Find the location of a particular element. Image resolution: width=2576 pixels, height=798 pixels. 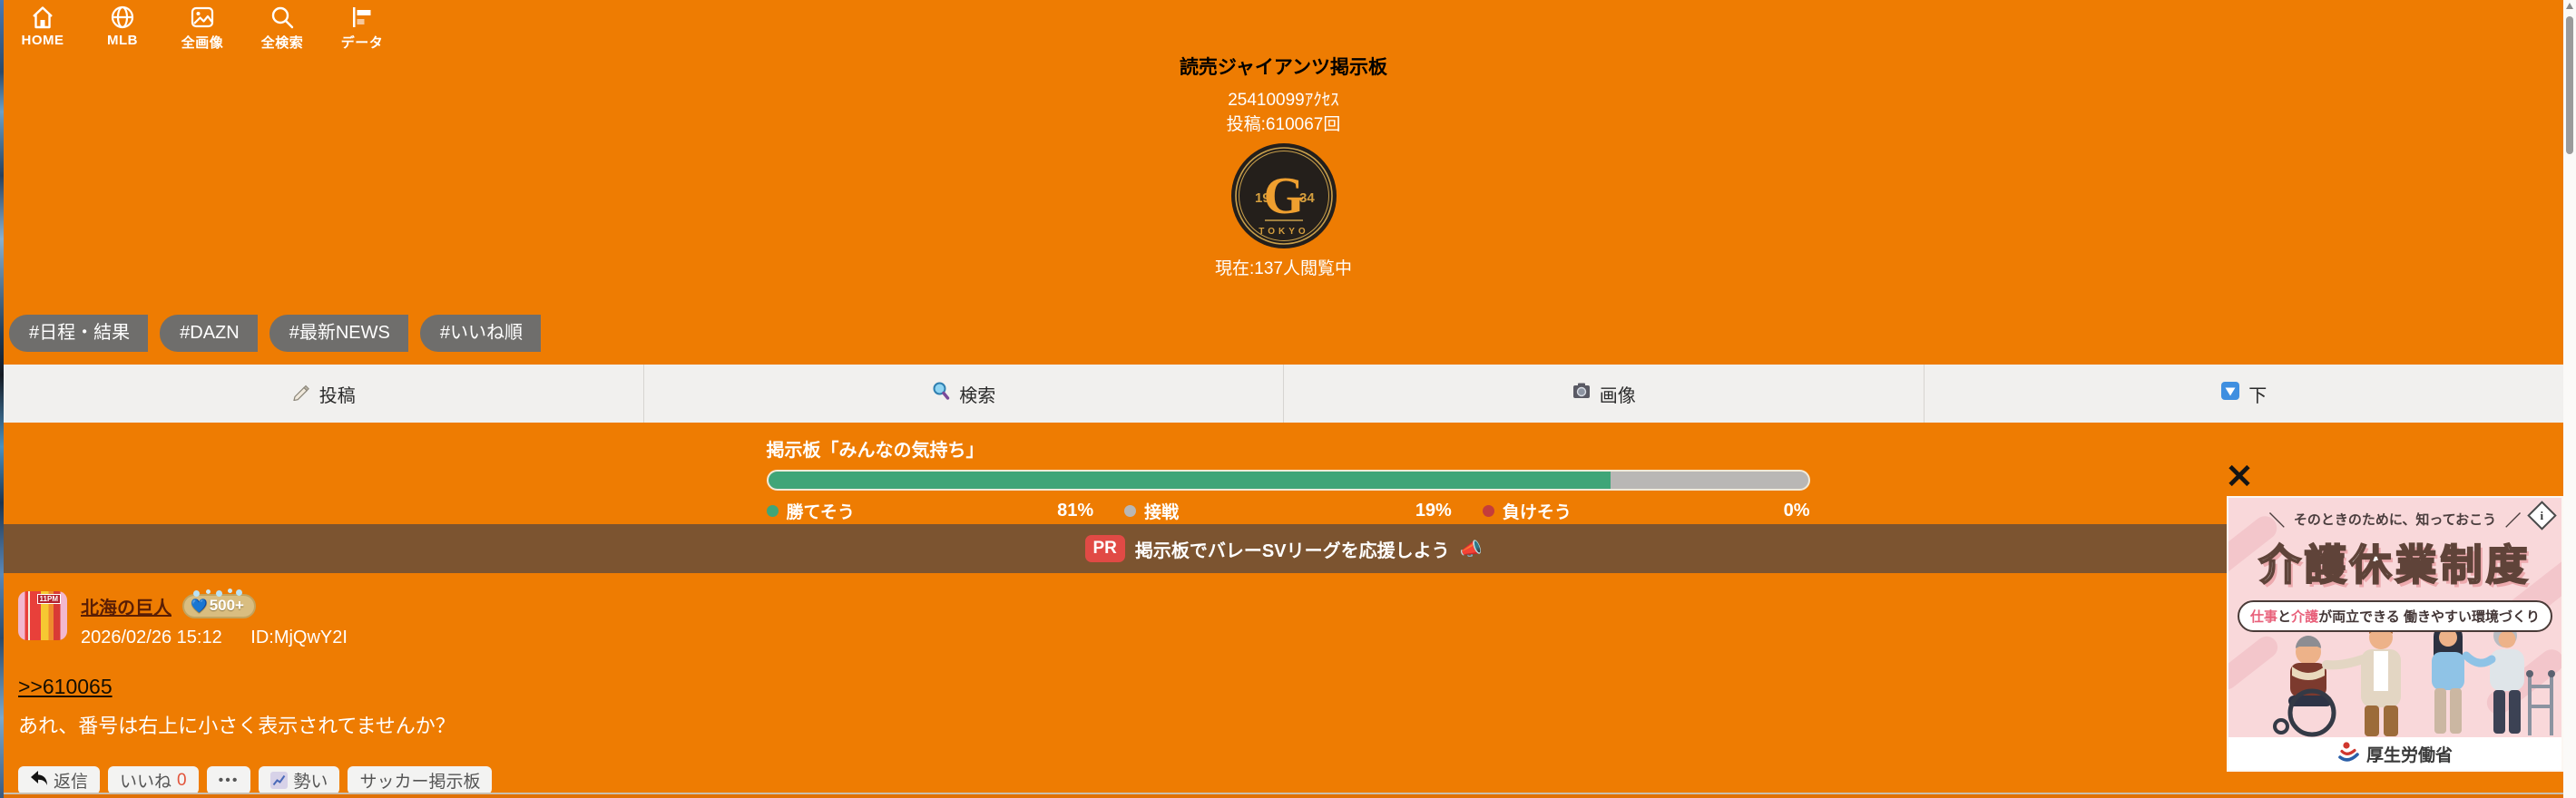

tag-schedule-results: #日程・結果 is located at coordinates (79, 333).